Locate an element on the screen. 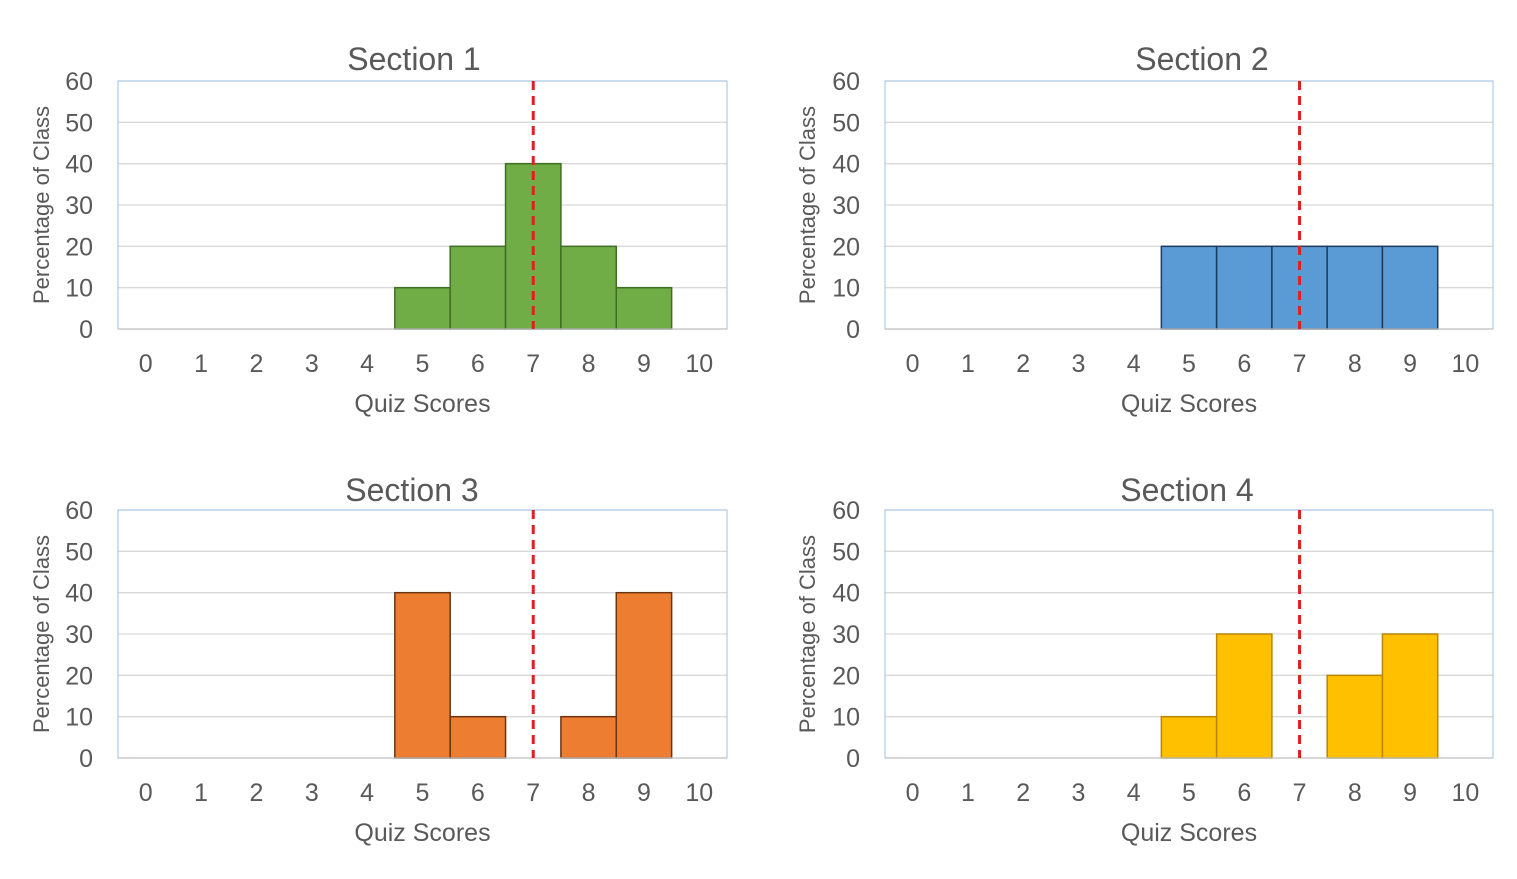 The image size is (1517, 879). chart-title: Section 2 is located at coordinates (1201, 59).